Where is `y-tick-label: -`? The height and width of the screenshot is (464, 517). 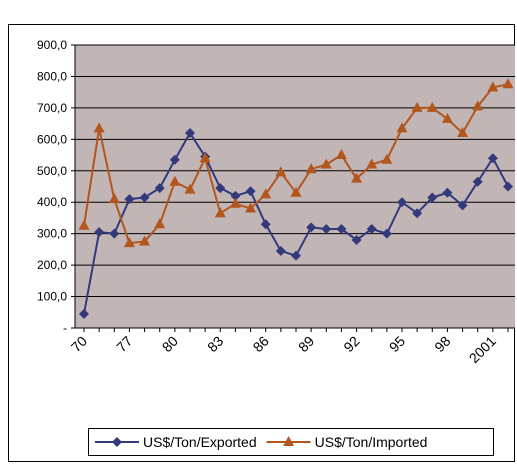
y-tick-label: - is located at coordinates (65, 328).